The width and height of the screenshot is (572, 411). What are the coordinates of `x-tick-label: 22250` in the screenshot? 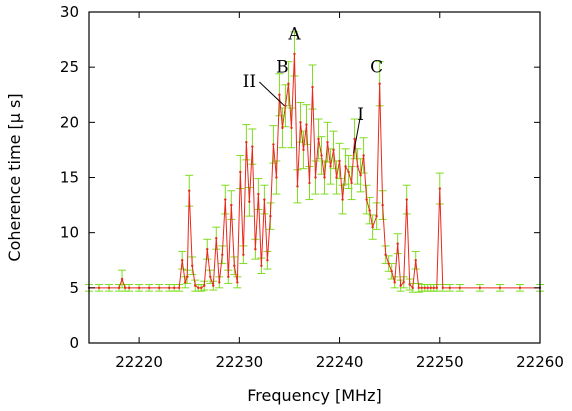 It's located at (440, 362).